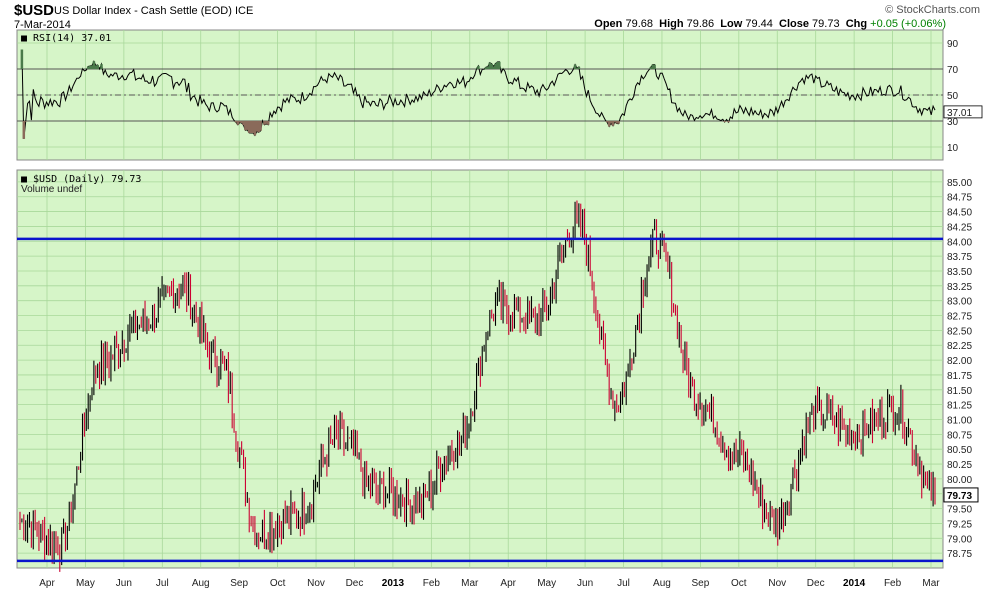 The image size is (990, 591). I want to click on chg-value: +0.05 (+0.06%), so click(908, 24).